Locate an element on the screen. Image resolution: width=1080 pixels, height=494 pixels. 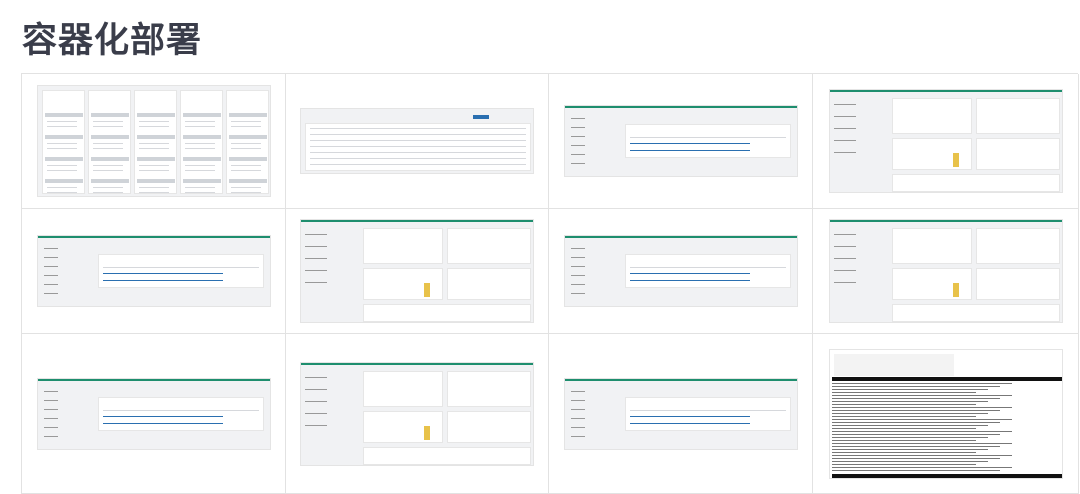
screenshot-thumbnail-terminal is located at coordinates (945, 413).